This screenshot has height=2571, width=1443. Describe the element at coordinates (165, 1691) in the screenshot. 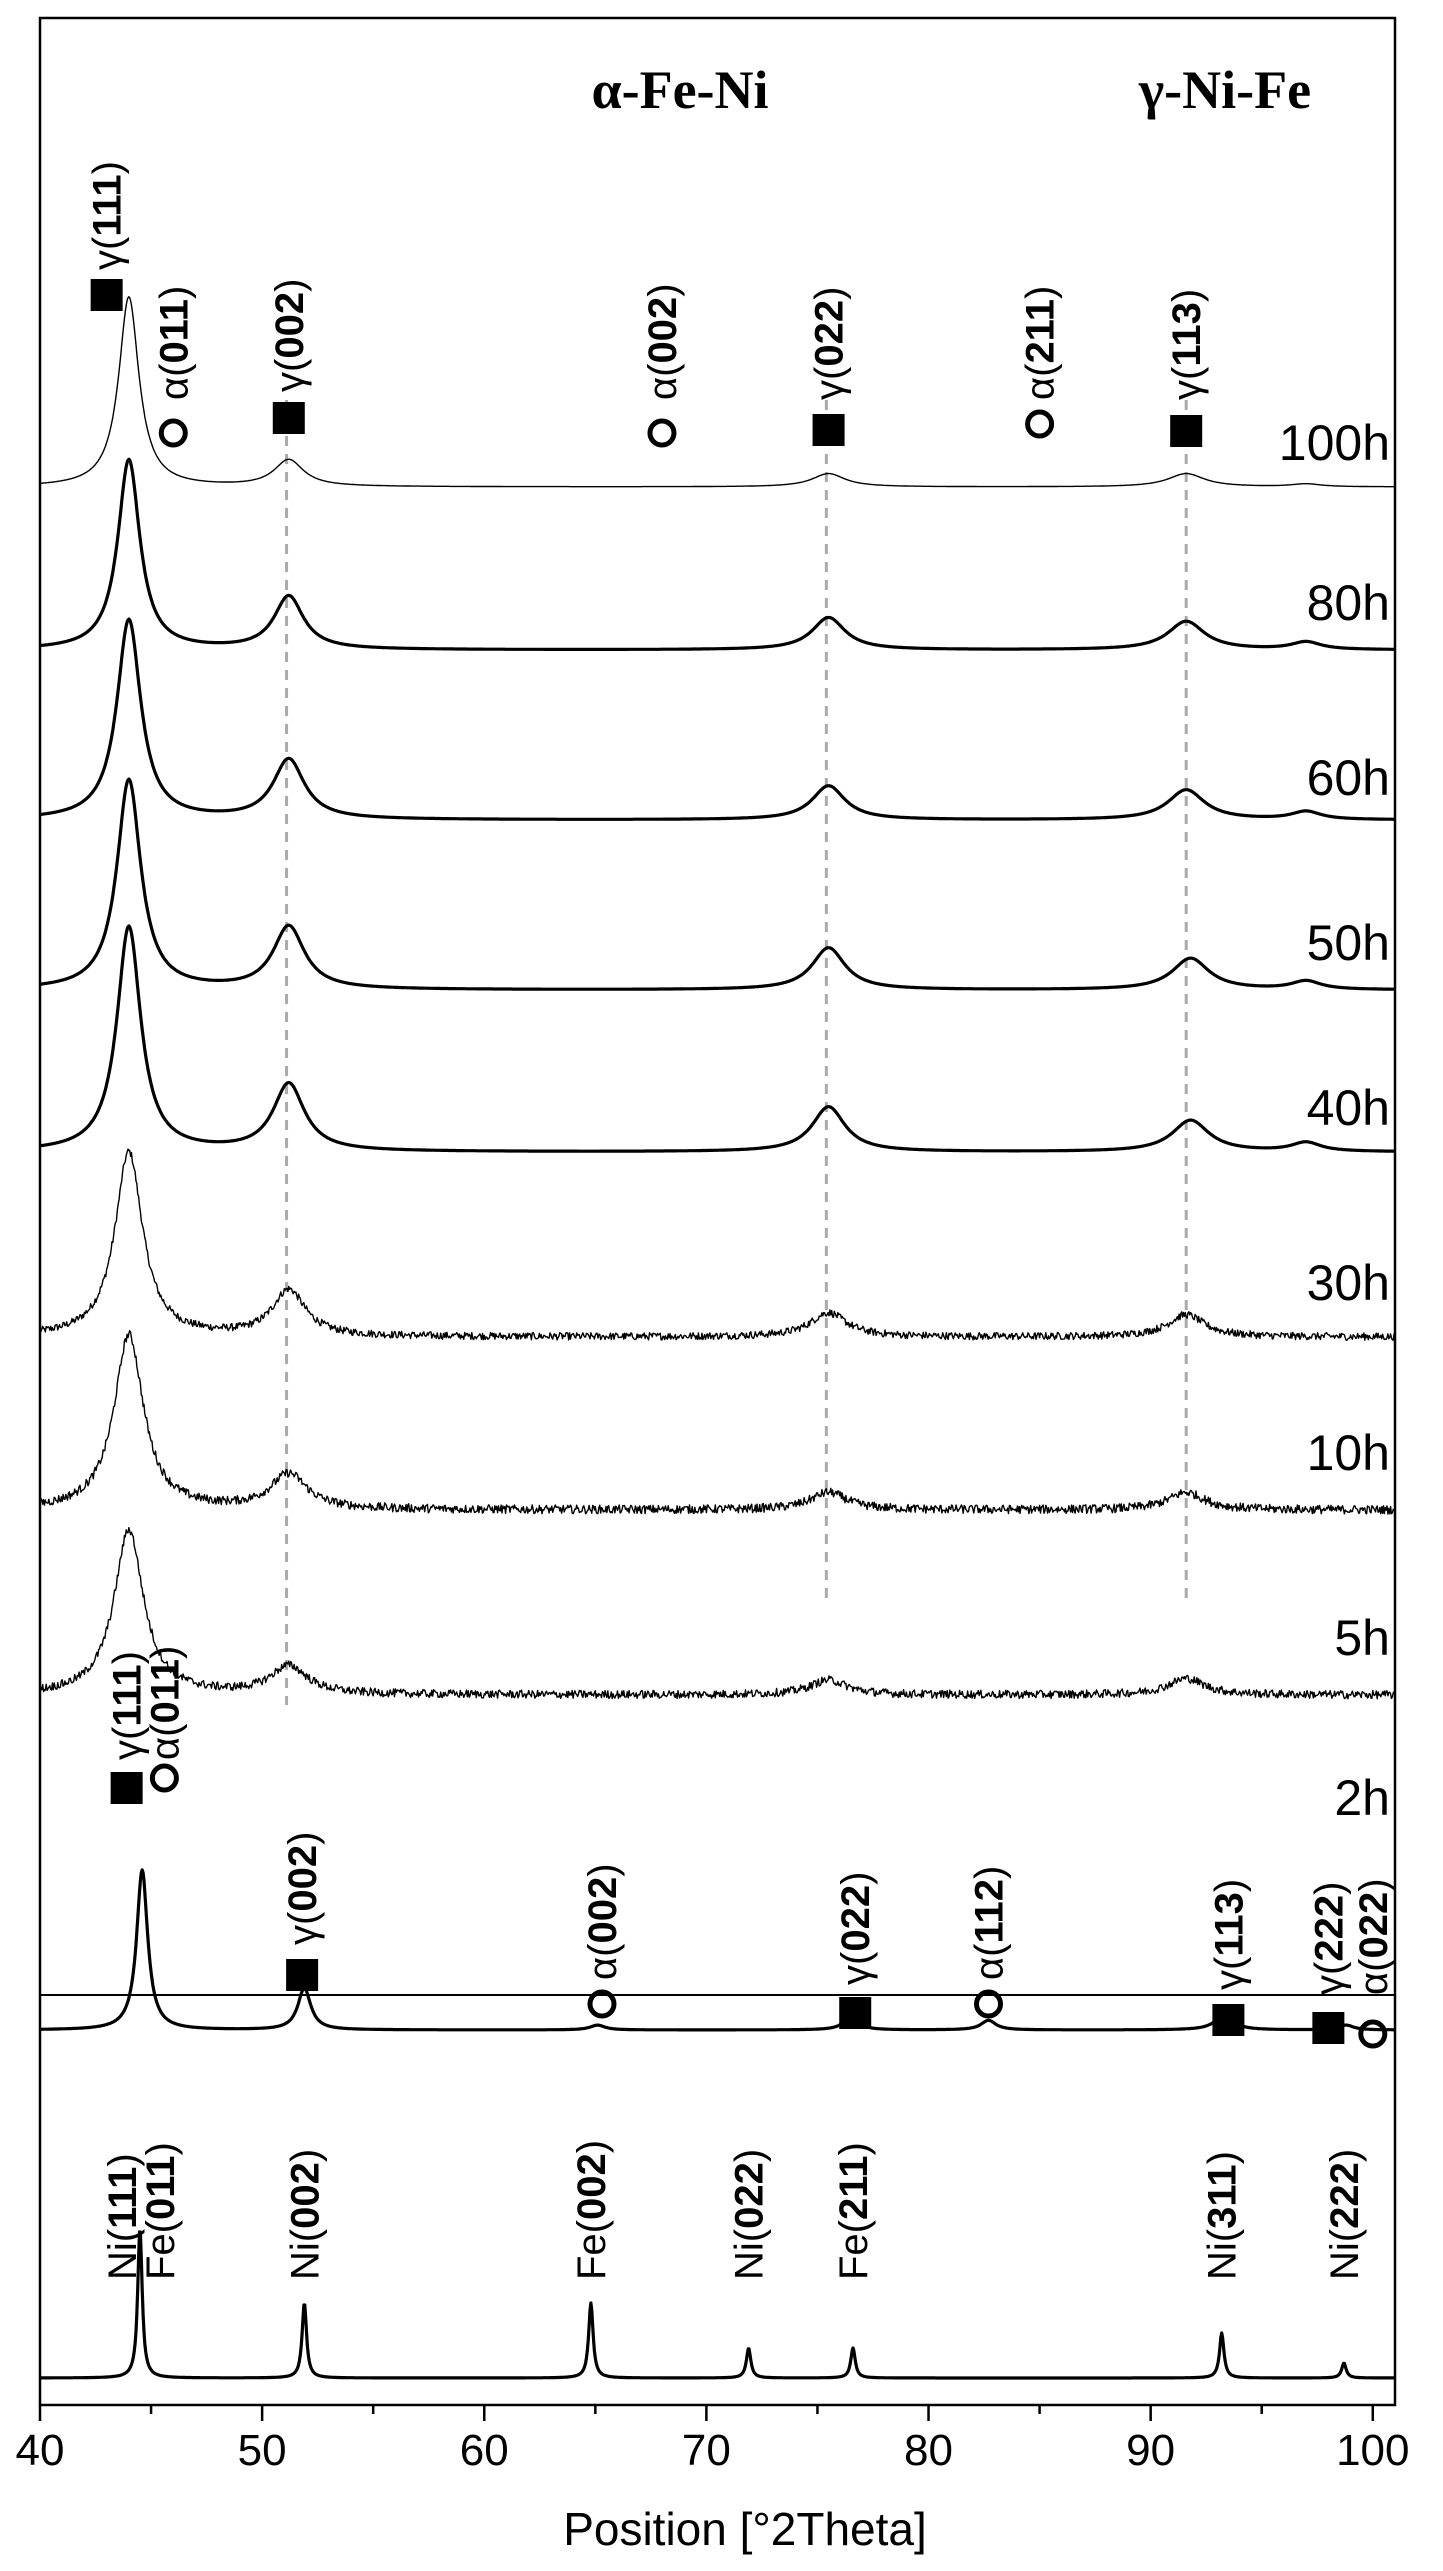

I see `peak-label-part: 011` at that location.